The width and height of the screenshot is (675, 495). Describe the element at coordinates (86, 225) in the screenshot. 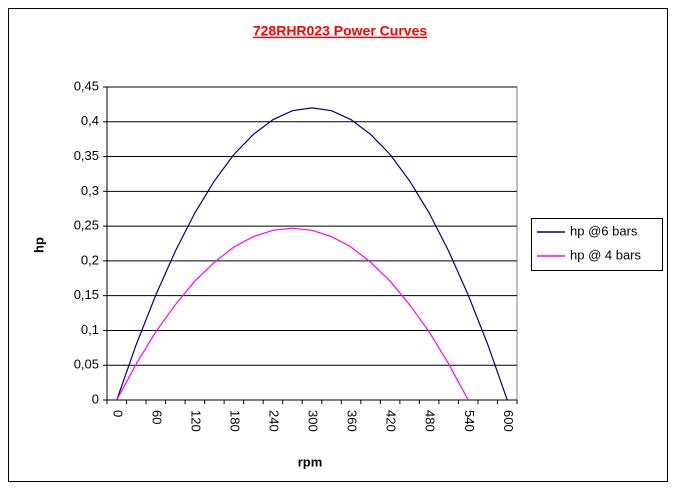

I see `y-tick-label: 0,25` at that location.